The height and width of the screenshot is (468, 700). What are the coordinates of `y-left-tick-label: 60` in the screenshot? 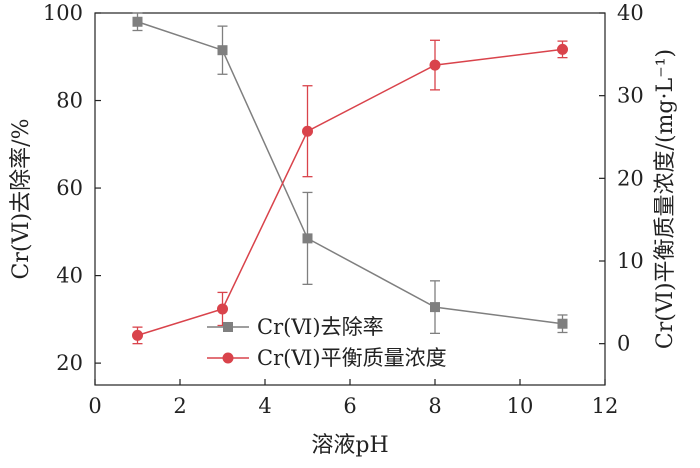 It's located at (69, 188).